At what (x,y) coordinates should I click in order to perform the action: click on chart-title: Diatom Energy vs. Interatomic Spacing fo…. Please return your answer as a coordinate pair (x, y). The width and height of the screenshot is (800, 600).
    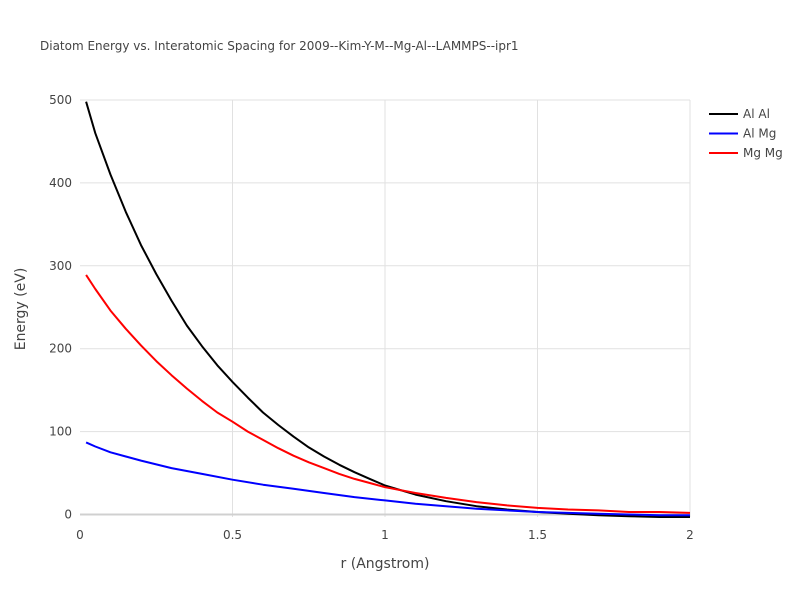
    Looking at the image, I should click on (279, 46).